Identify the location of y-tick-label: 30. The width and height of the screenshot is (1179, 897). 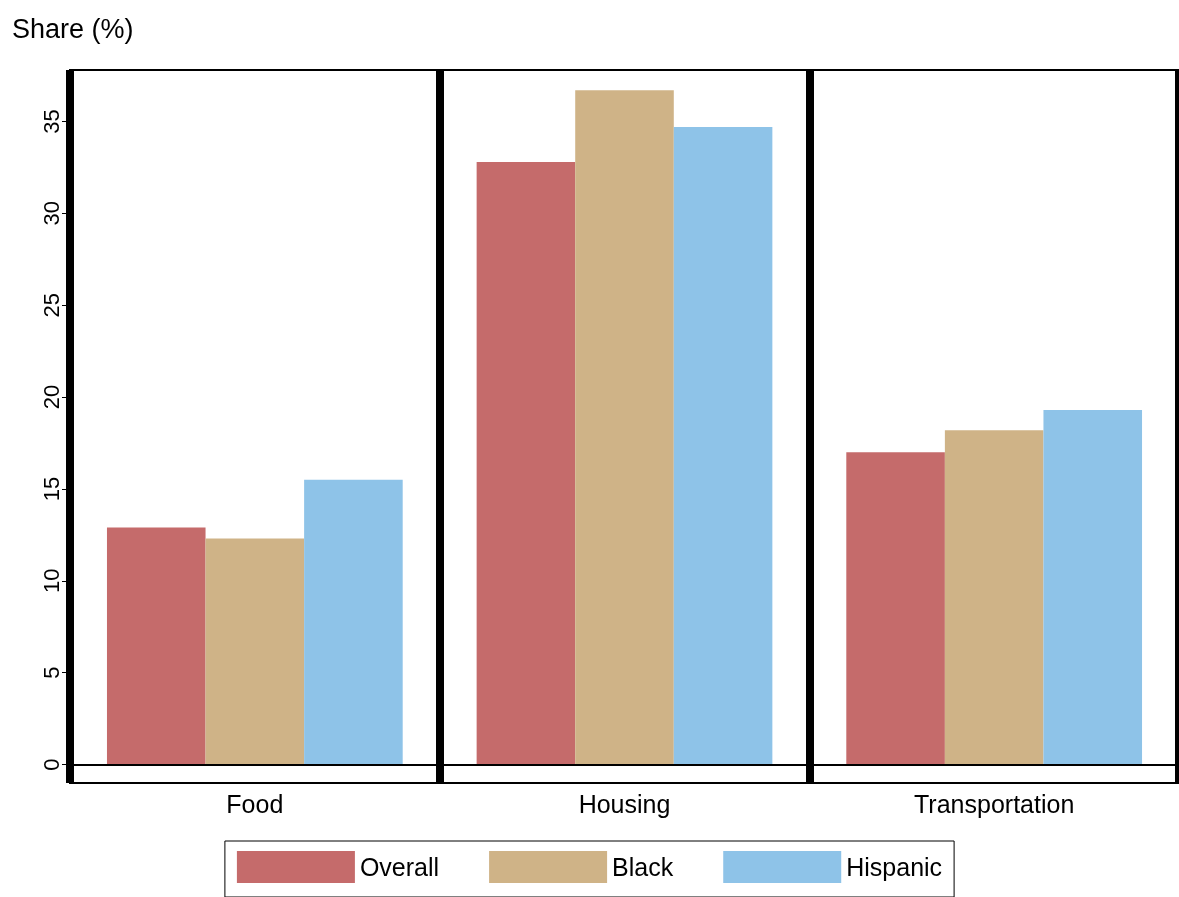
(51, 213).